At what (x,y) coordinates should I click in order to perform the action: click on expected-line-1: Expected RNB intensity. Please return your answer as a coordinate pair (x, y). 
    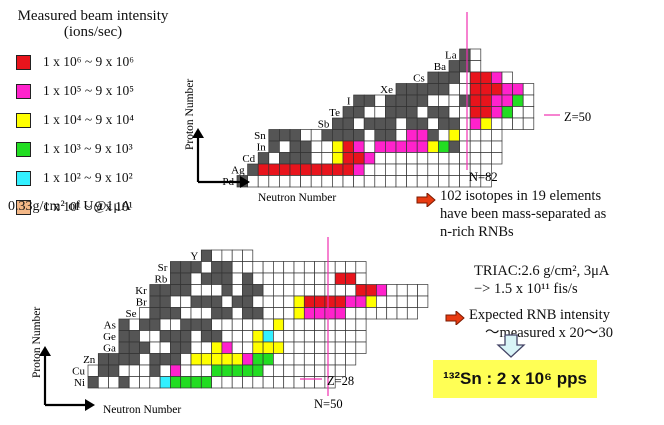
    Looking at the image, I should click on (539, 315).